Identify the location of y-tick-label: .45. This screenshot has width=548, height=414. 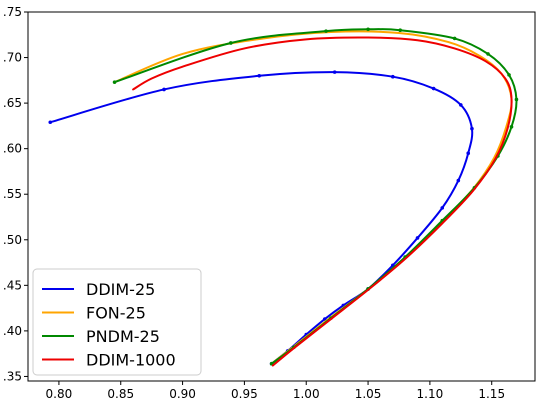
(12, 285).